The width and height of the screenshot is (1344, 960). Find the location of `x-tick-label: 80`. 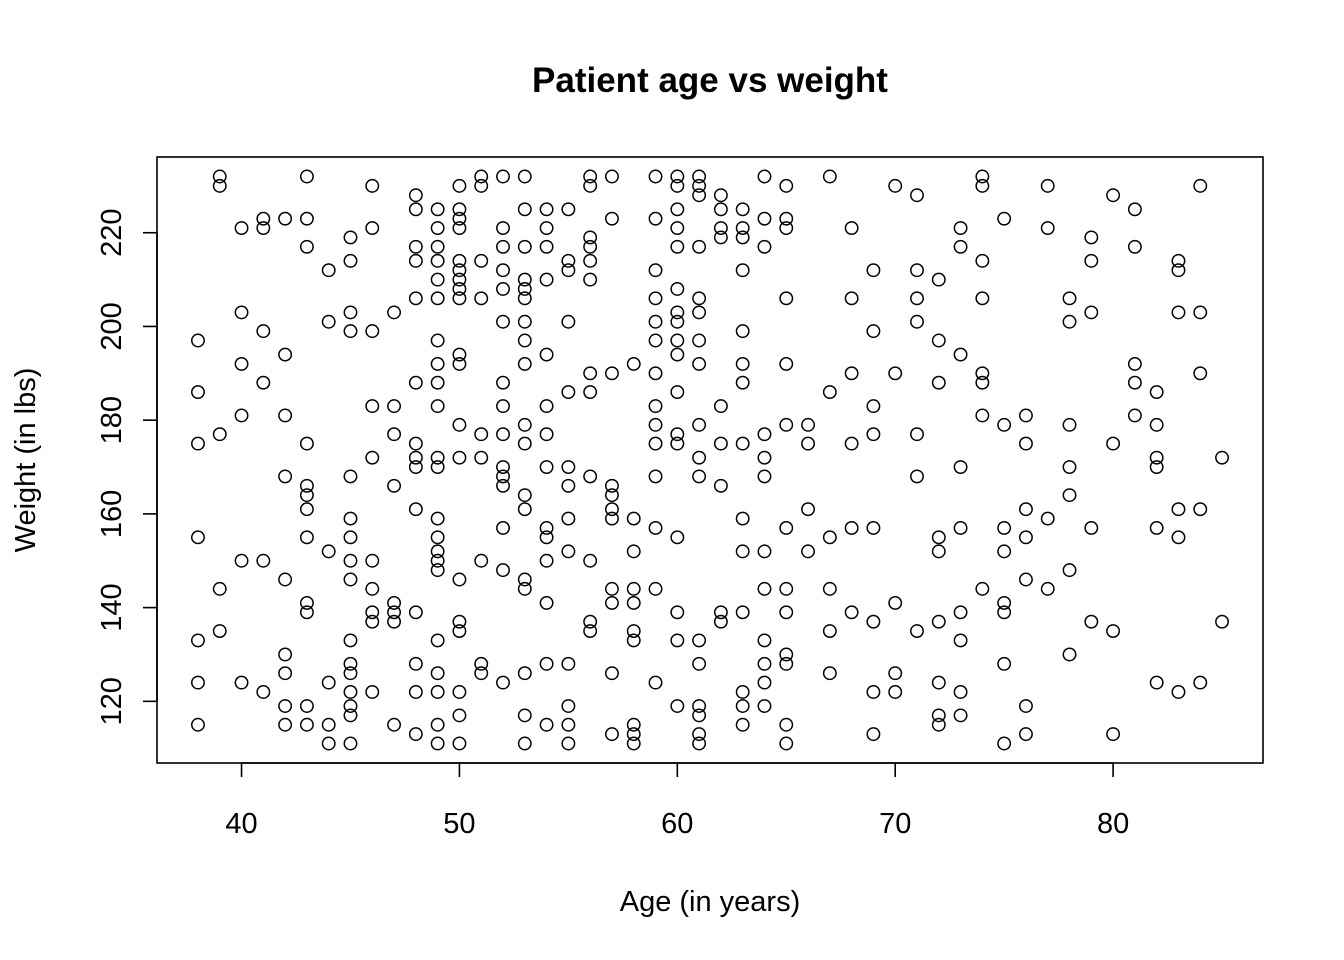

x-tick-label: 80 is located at coordinates (1113, 824).